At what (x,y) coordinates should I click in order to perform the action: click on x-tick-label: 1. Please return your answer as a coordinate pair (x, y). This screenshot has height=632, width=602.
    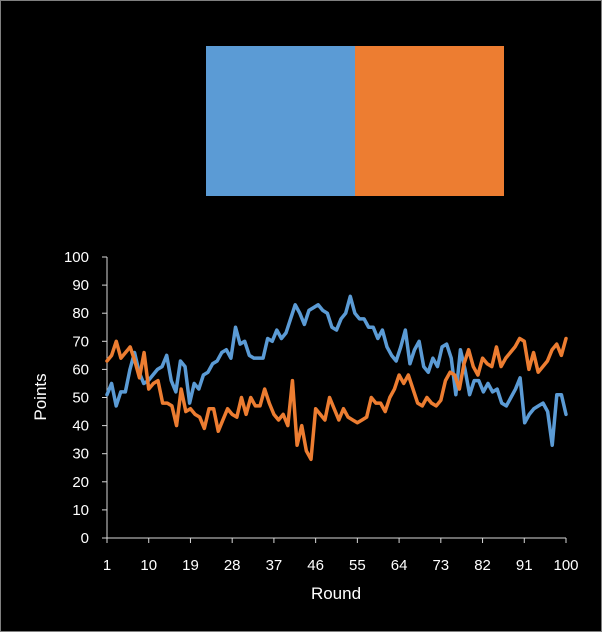
    Looking at the image, I should click on (107, 565).